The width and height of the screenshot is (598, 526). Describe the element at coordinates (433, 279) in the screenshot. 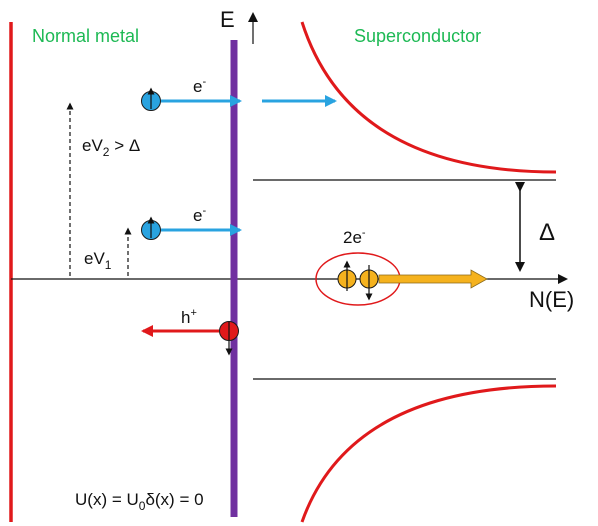

I see `cooper-pair-arrow` at that location.